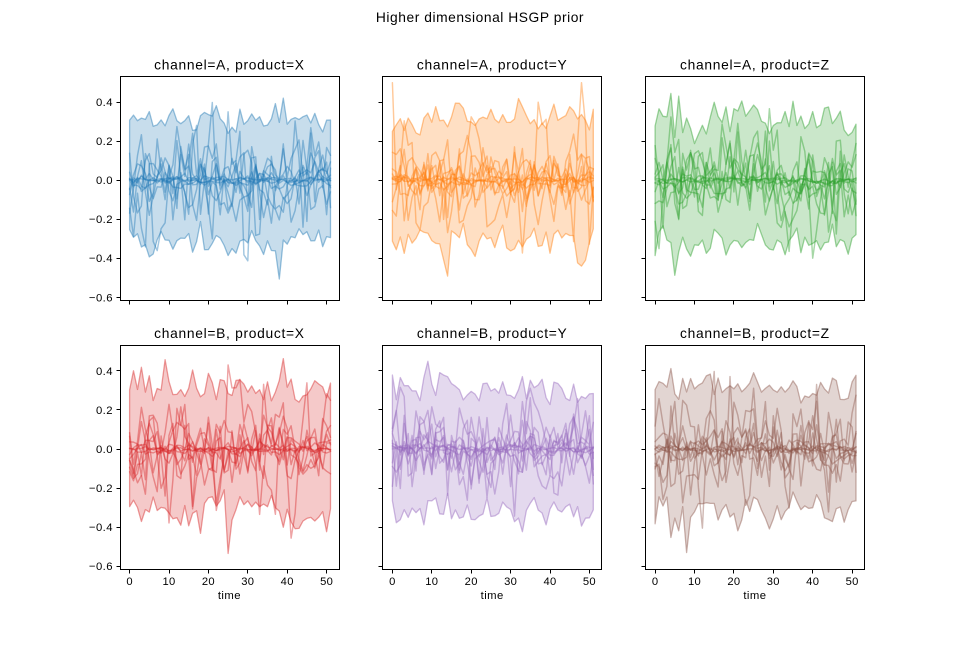 The width and height of the screenshot is (960, 645). Describe the element at coordinates (229, 333) in the screenshot. I see `svg-text: channel=B, product=X` at that location.